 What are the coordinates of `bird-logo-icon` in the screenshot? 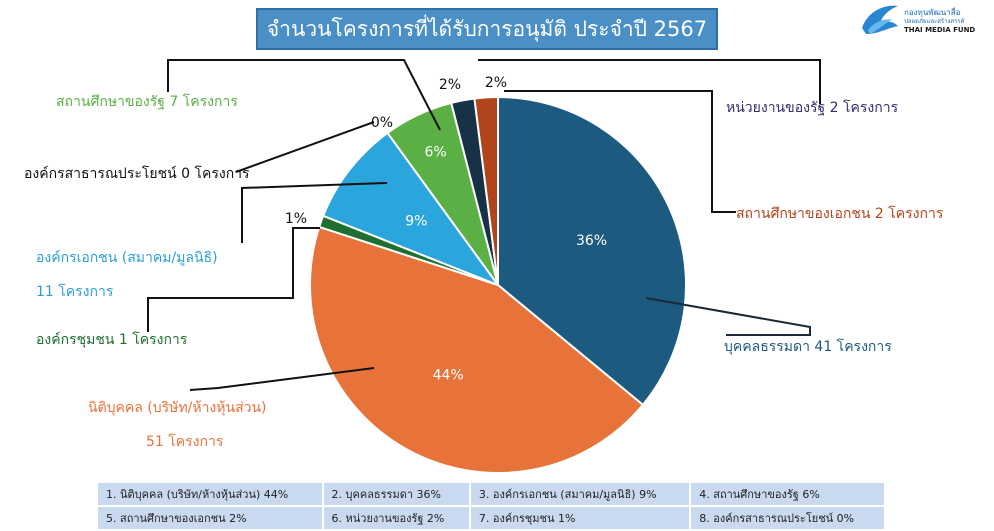 It's located at (880, 19).